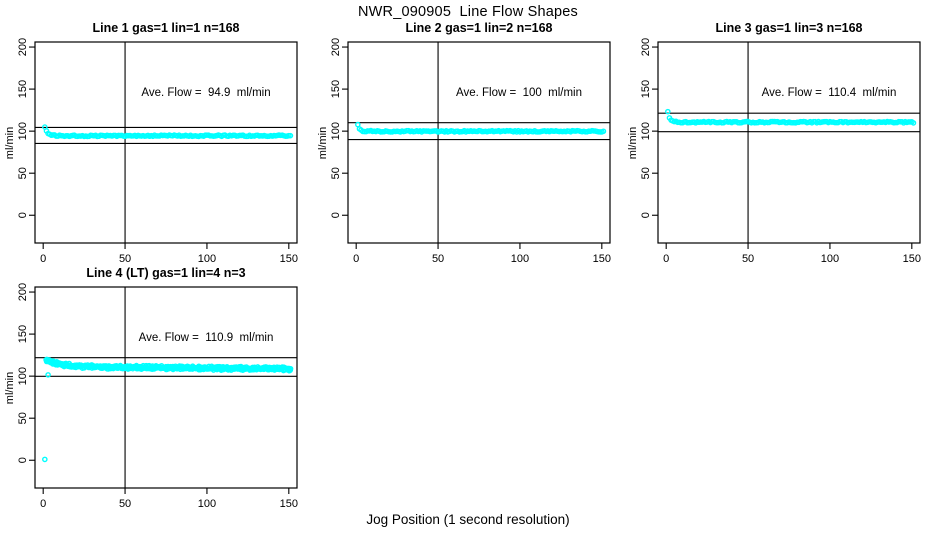  Describe the element at coordinates (479, 28) in the screenshot. I see `subplot-2-title: Line 2 gas=1 lin=2 n=168` at that location.